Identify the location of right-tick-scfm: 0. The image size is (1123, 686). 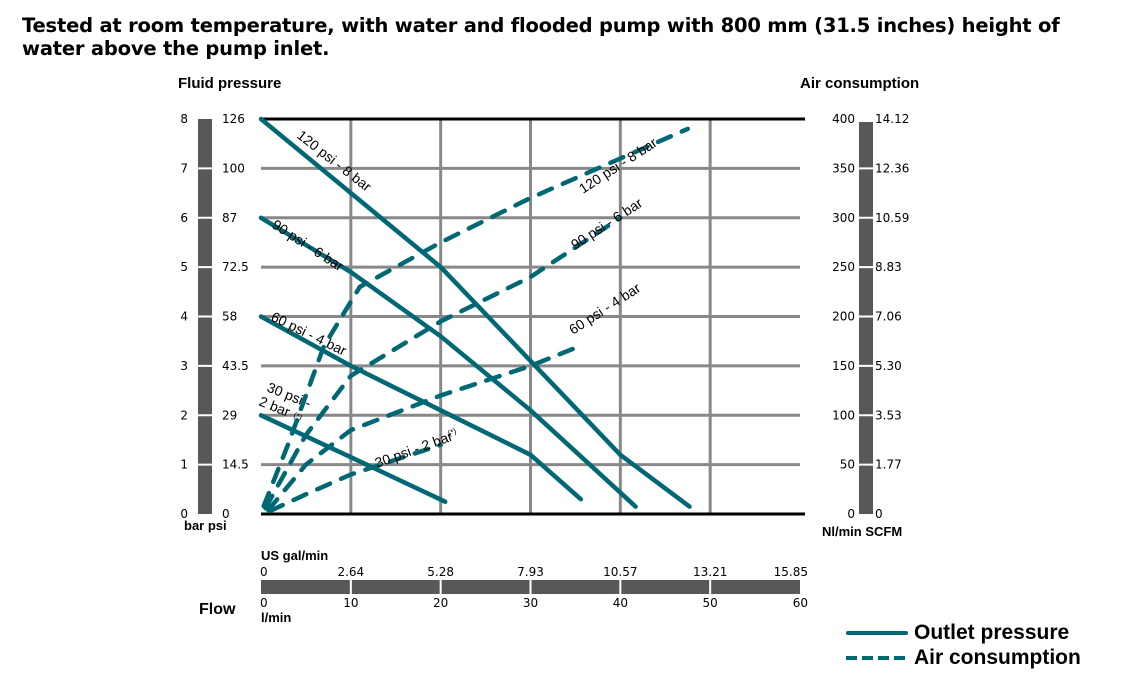
(879, 514).